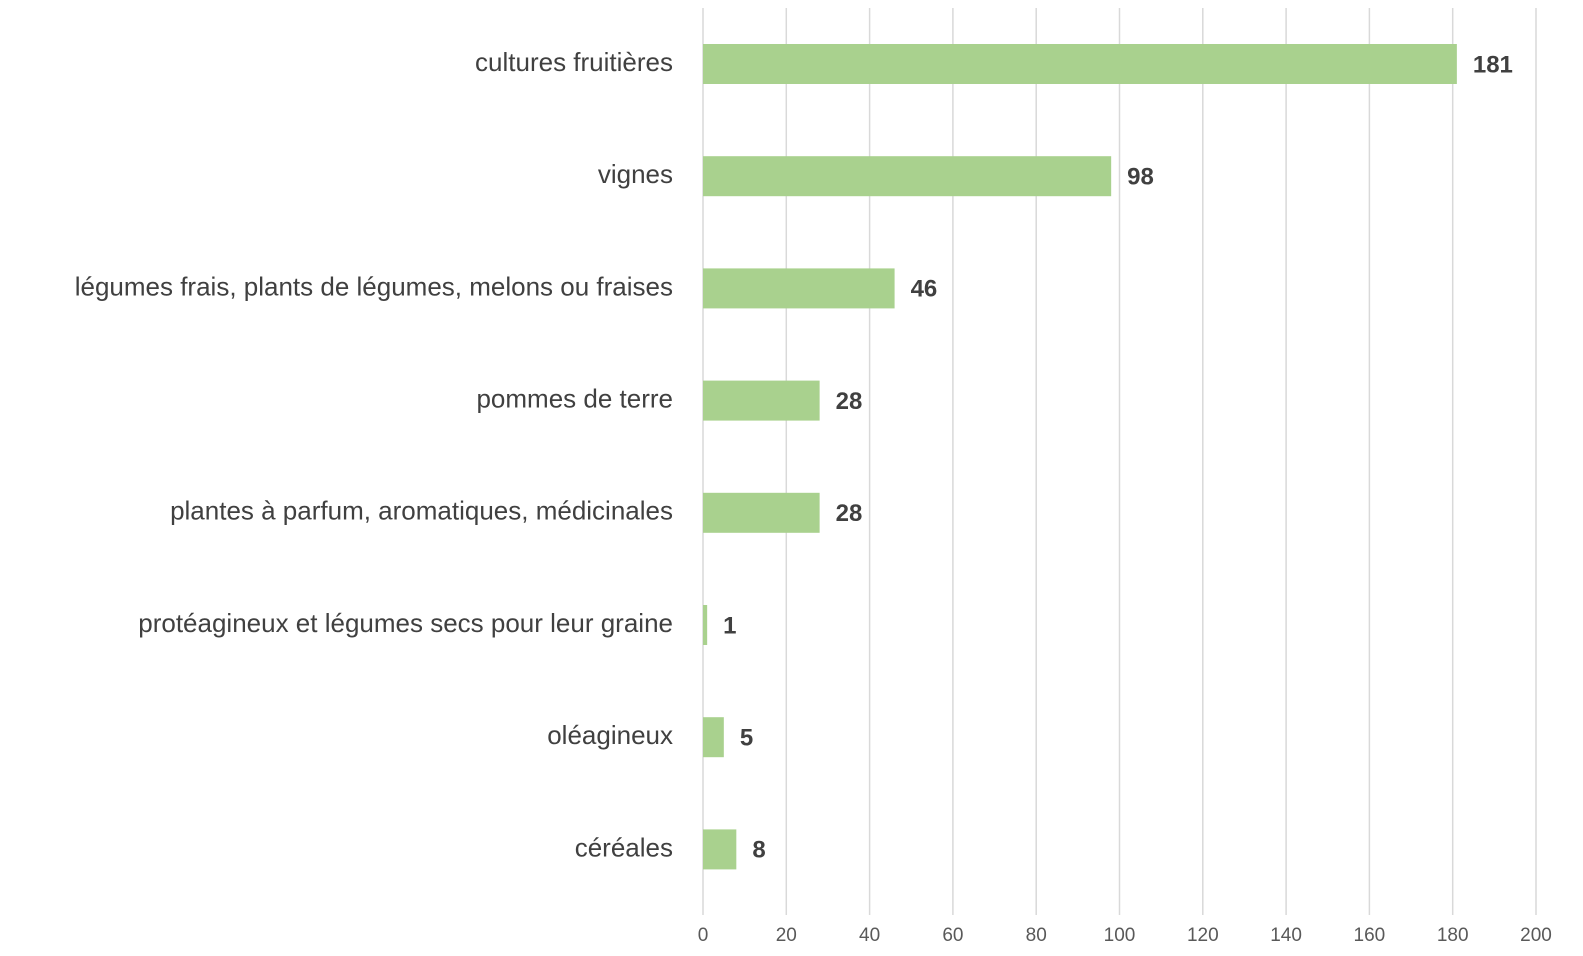  I want to click on y-tick-label: vignes, so click(635, 174).